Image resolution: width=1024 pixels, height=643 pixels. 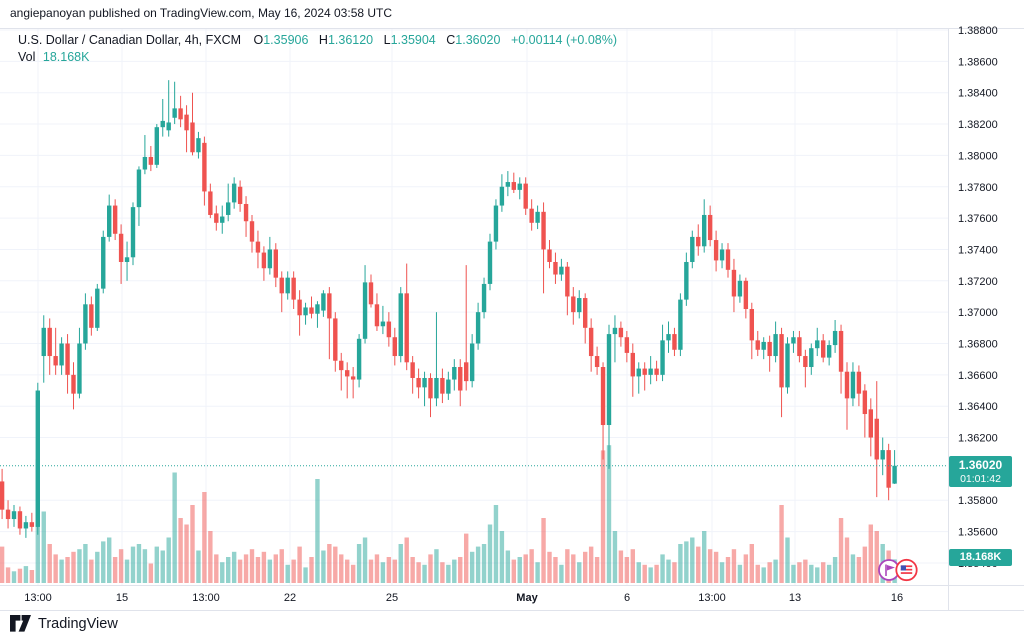 I want to click on tradingview-logo-link: TradingView, so click(x=64, y=623).